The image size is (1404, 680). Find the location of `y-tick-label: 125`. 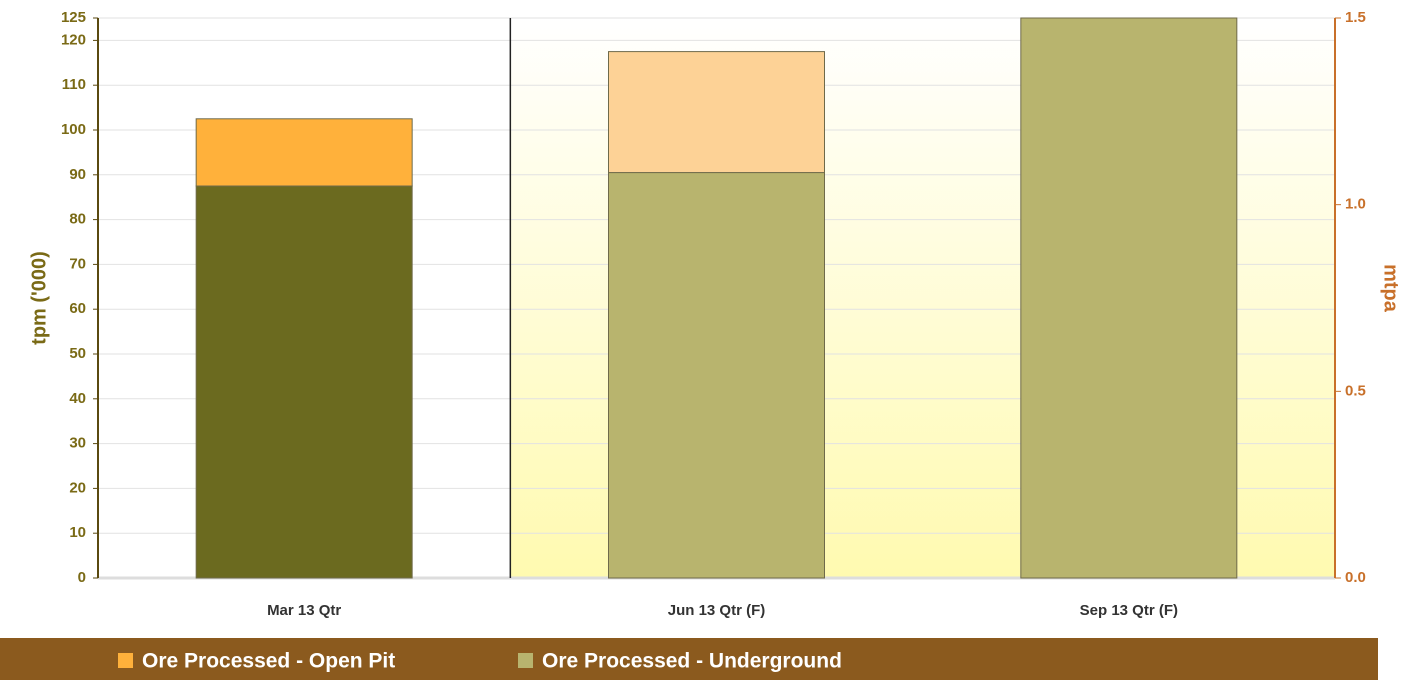

y-tick-label: 125 is located at coordinates (73, 17).